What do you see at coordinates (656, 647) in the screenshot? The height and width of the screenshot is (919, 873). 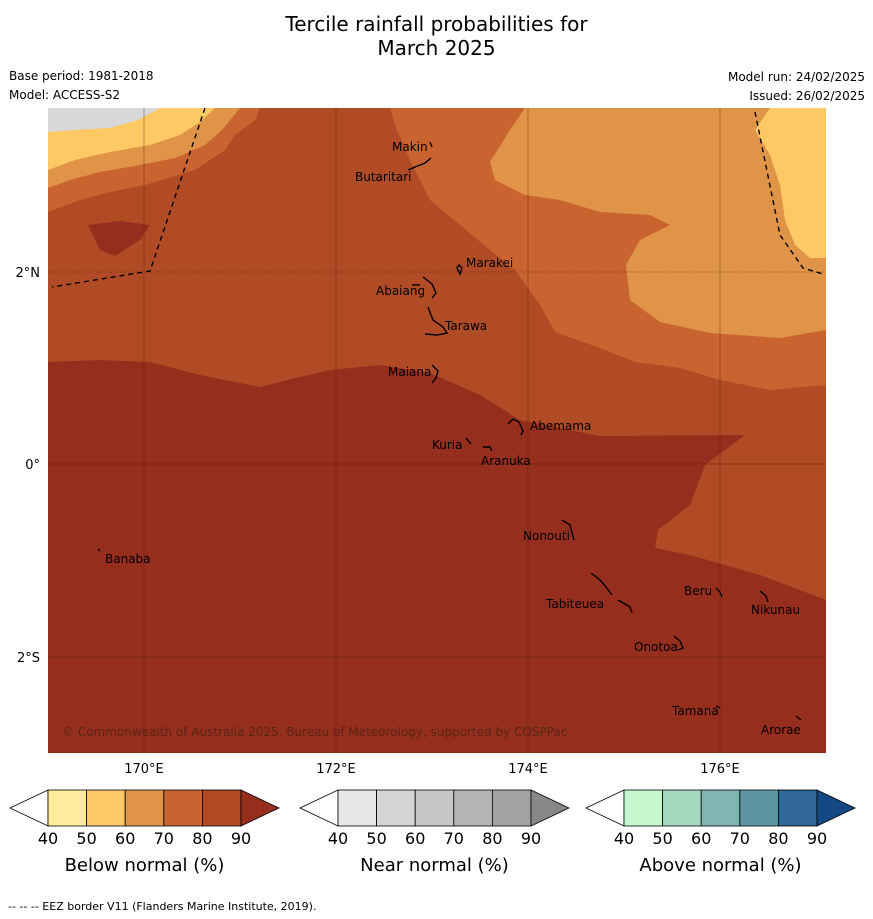 I see `island-label-onotoa: Onotoa` at bounding box center [656, 647].